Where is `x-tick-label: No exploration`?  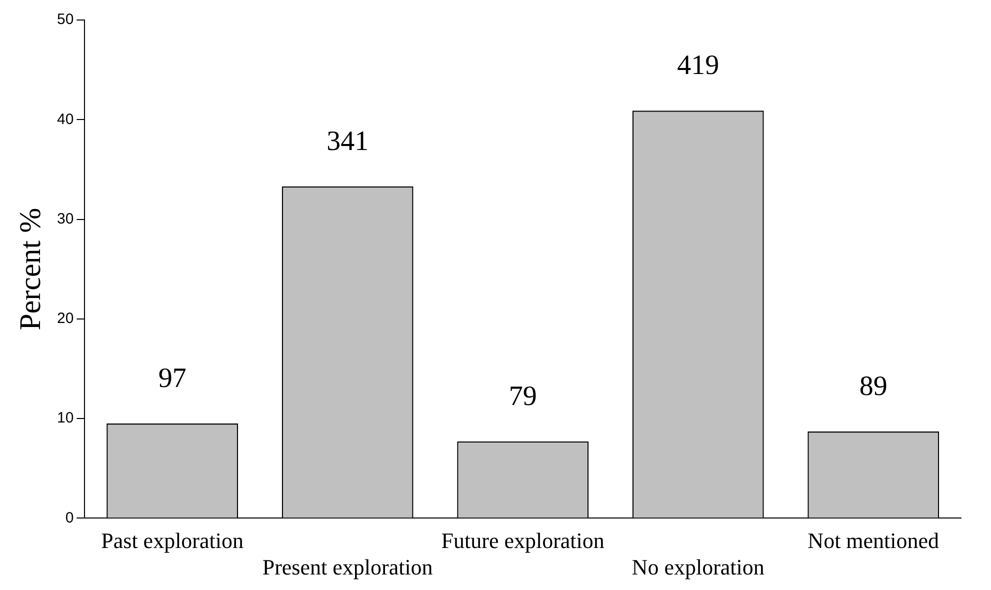 x-tick-label: No exploration is located at coordinates (698, 567).